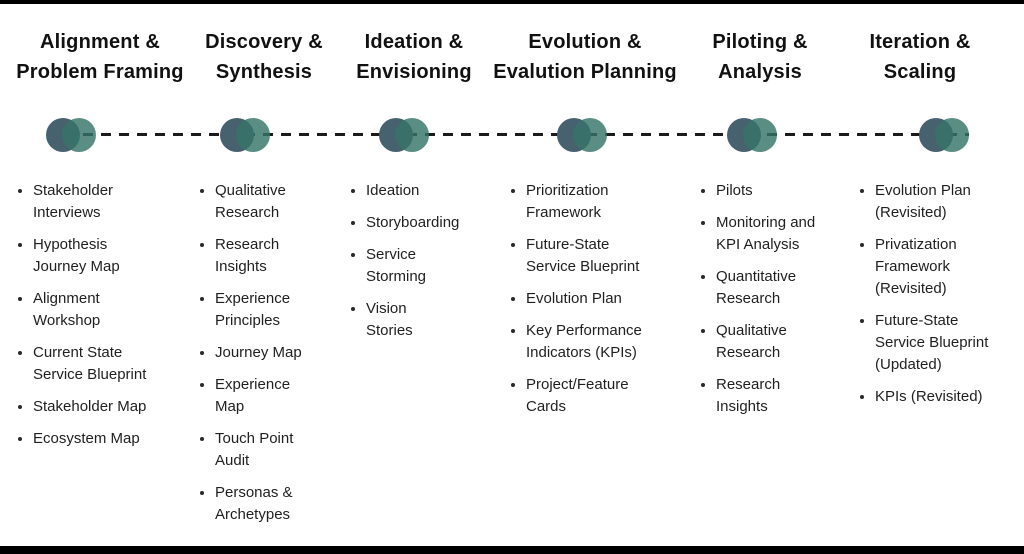  I want to click on list-item: Project/Feature Cards, so click(590, 396).